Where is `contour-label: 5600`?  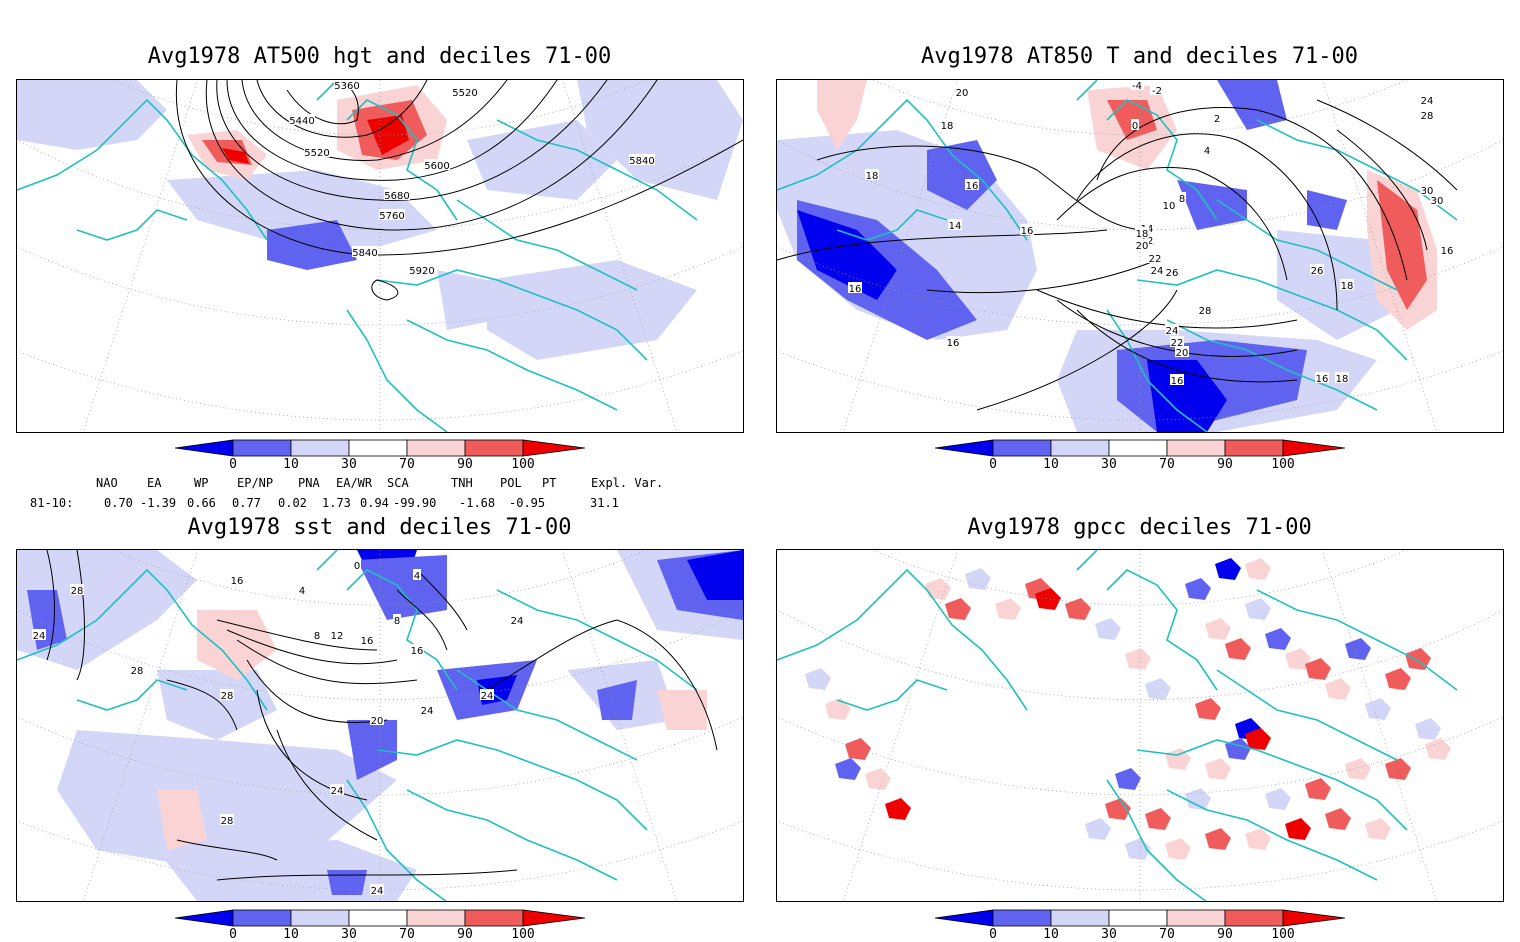
contour-label: 5600 is located at coordinates (437, 165).